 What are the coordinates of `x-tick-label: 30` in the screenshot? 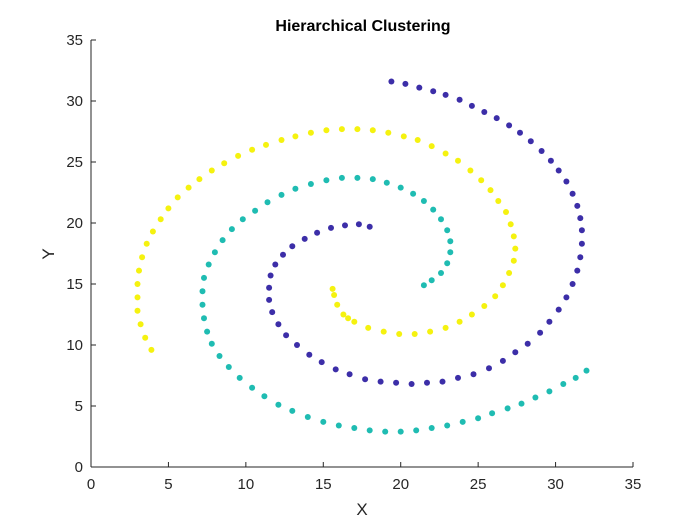 It's located at (555, 484).